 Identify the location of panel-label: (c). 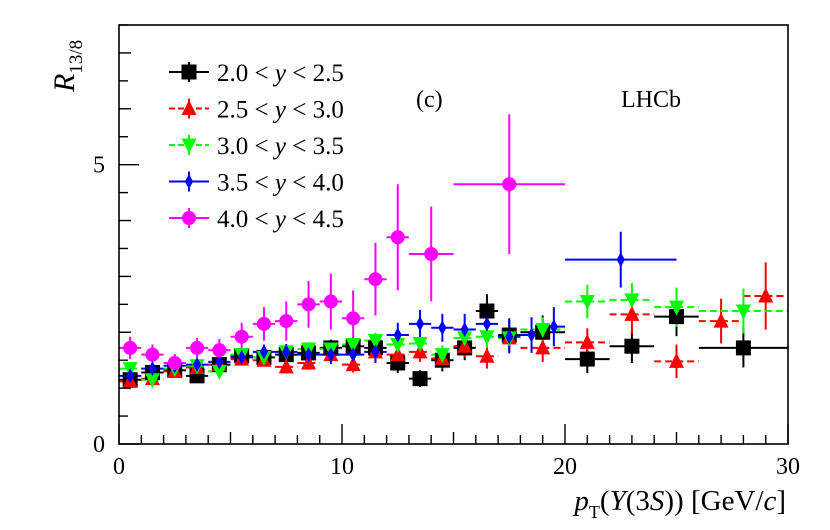
(429, 100).